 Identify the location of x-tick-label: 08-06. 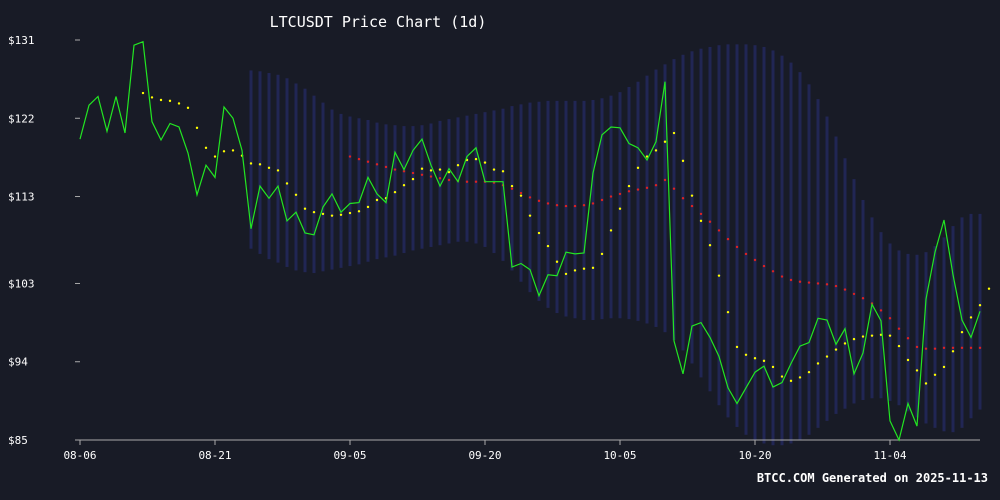
(79, 455).